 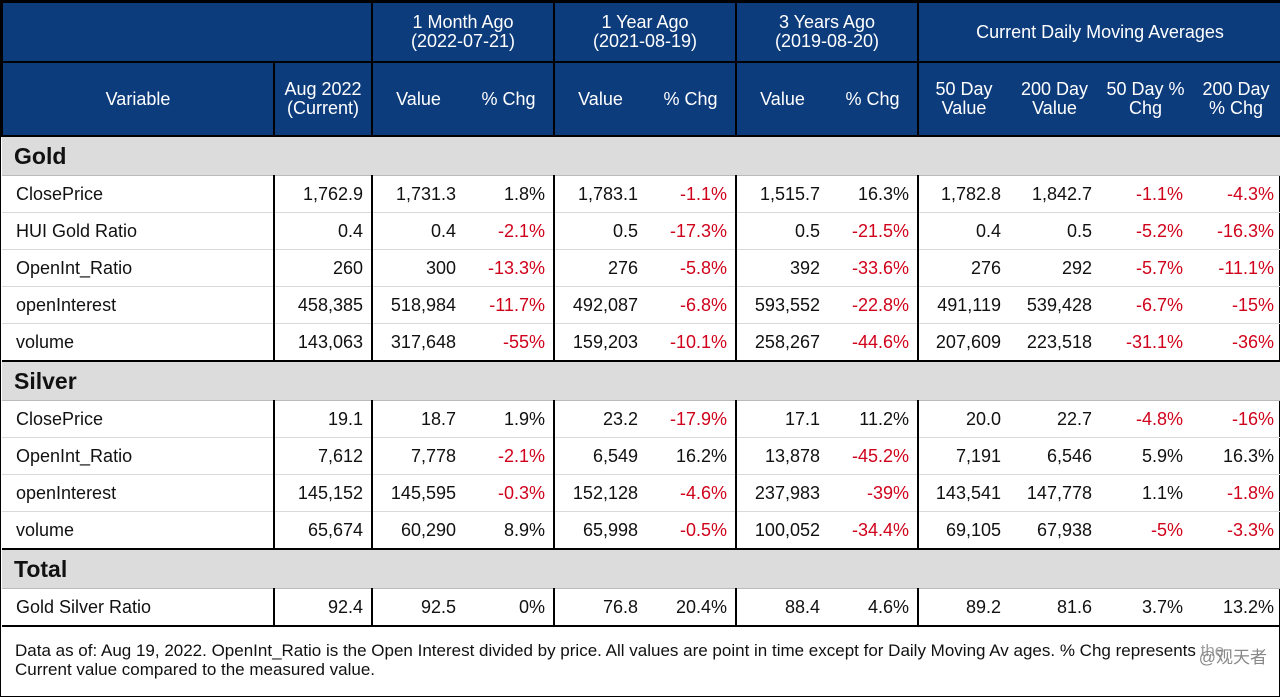 What do you see at coordinates (417, 268) in the screenshot?
I see `value-cell: 300` at bounding box center [417, 268].